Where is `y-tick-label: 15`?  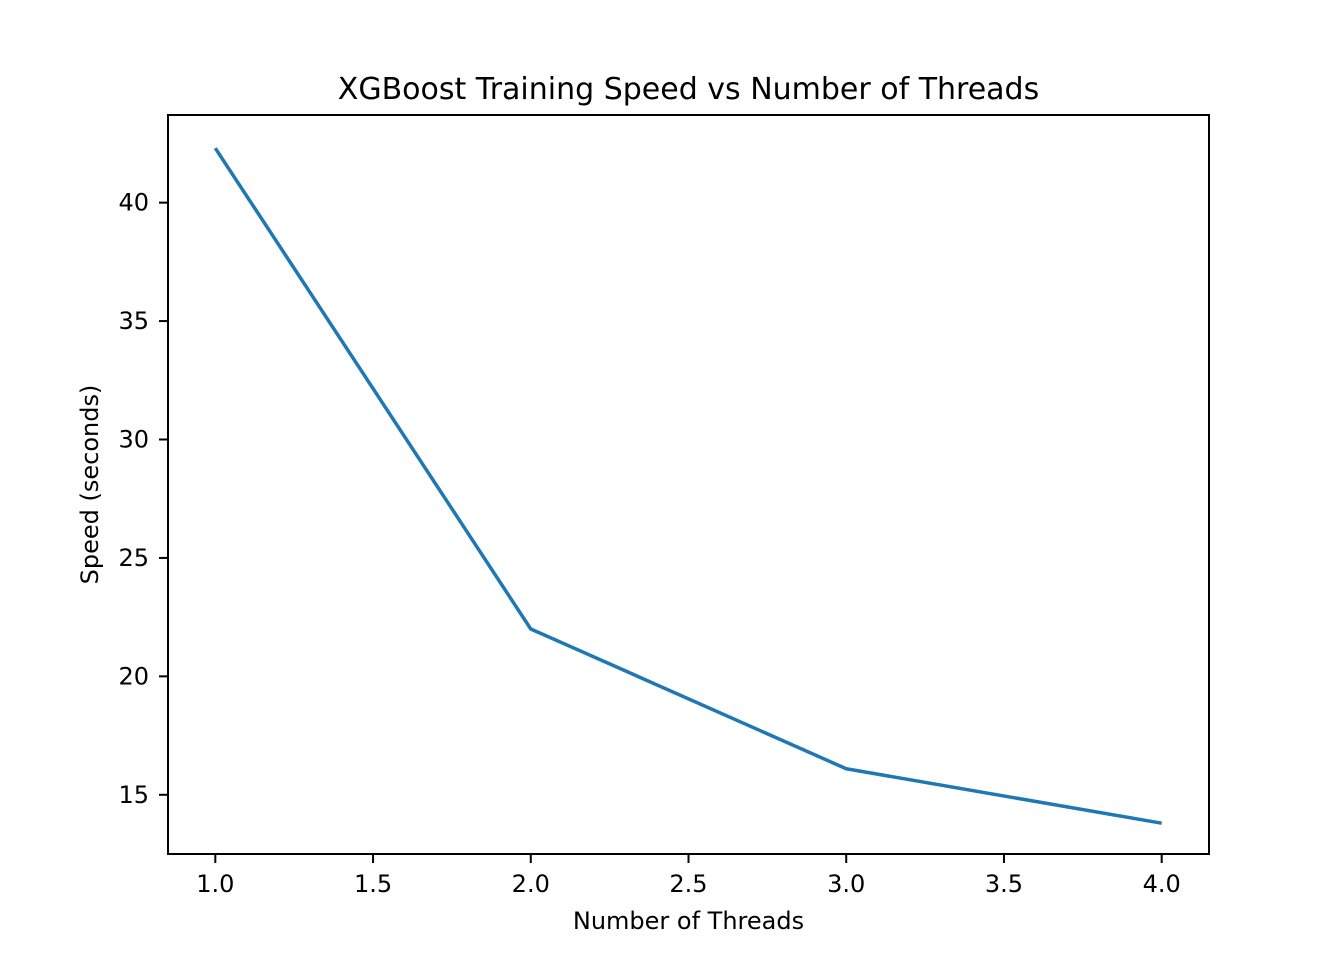 y-tick-label: 15 is located at coordinates (133, 795).